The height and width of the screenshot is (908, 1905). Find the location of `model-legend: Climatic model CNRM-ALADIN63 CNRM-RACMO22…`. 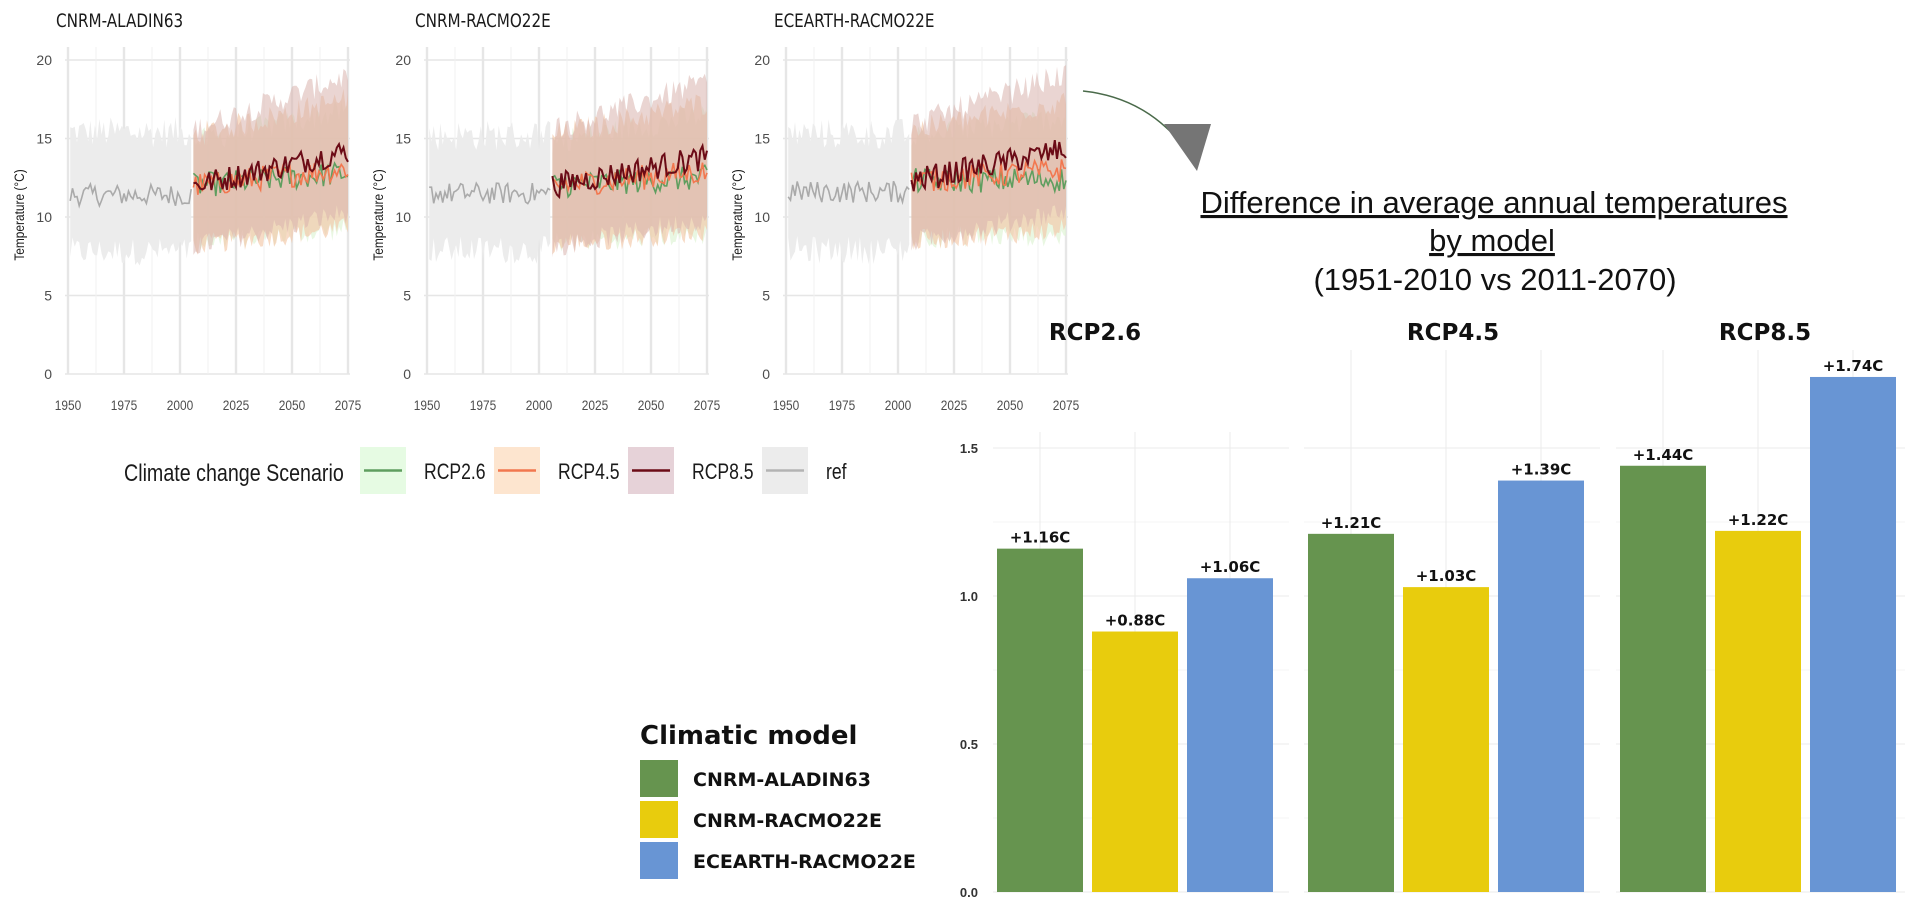

model-legend: Climatic model CNRM-ALADIN63 CNRM-RACMO22… is located at coordinates (778, 800).